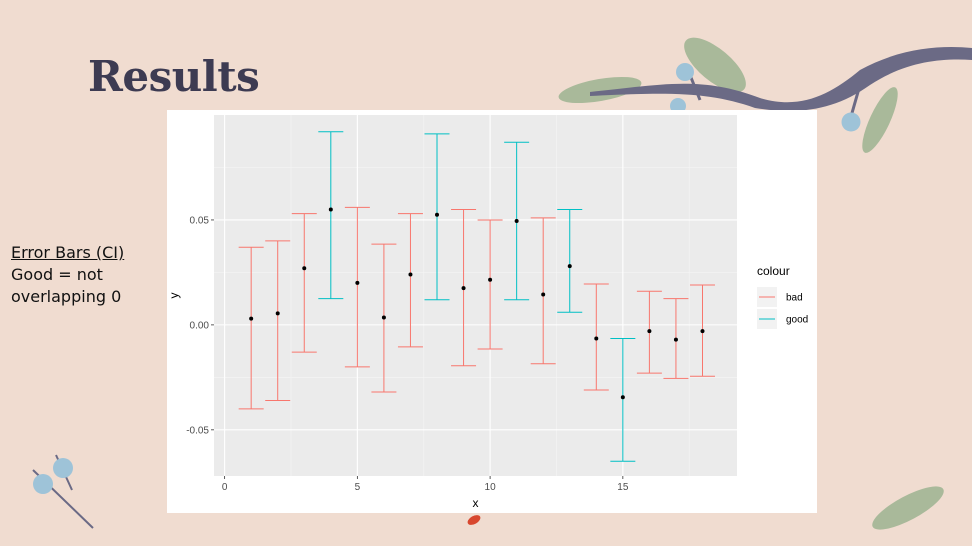  Describe the element at coordinates (57, 274) in the screenshot. I see `note-line-1: Good = not` at that location.